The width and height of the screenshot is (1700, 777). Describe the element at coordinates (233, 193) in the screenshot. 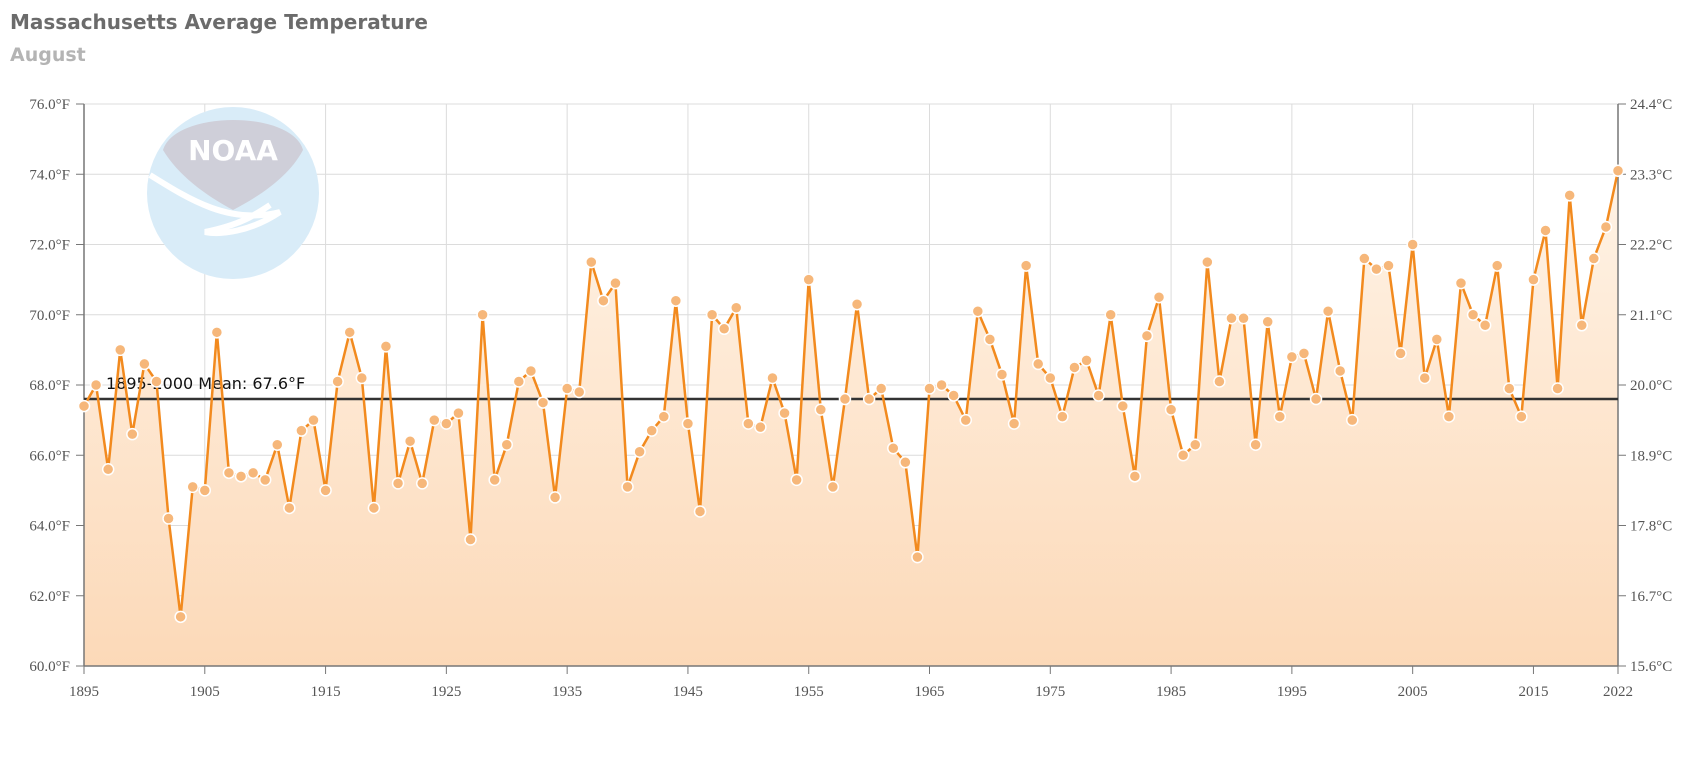

I see `noaa-logo: NOAA` at that location.